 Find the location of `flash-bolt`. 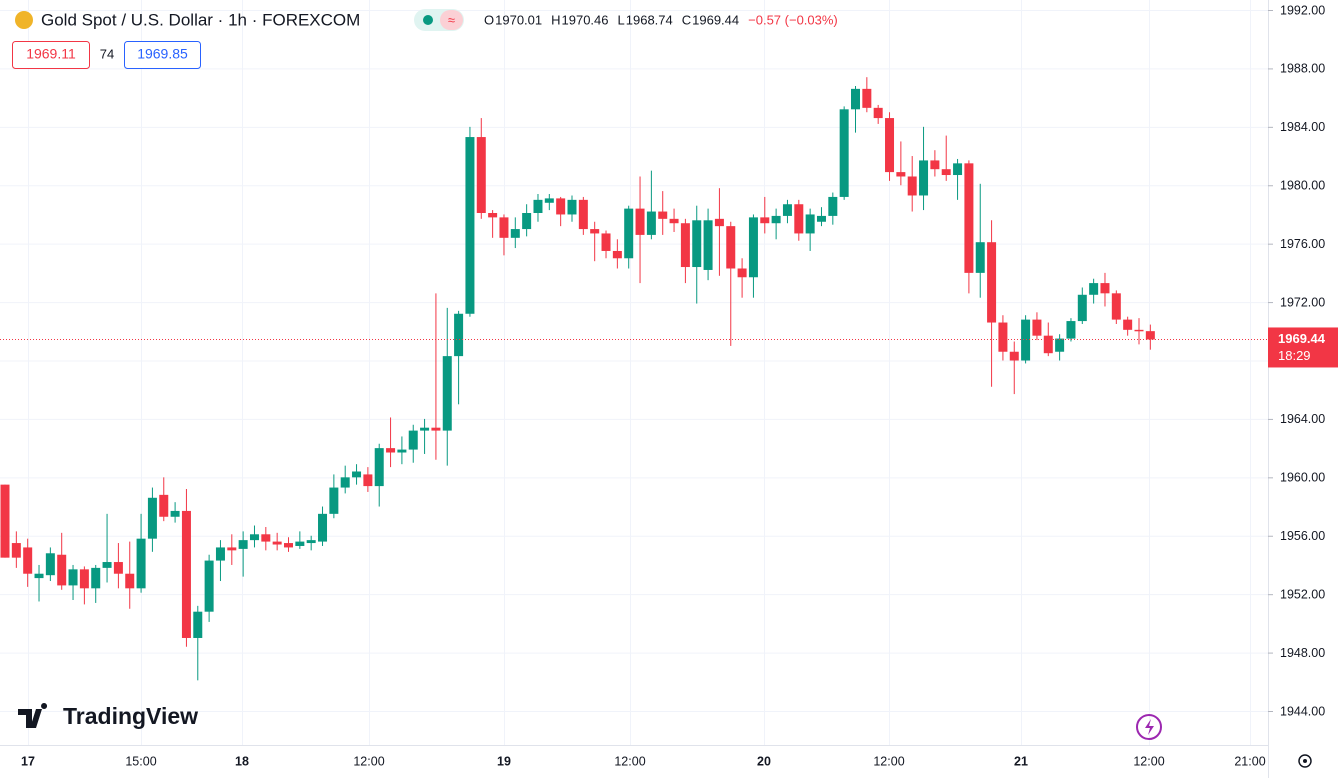

flash-bolt is located at coordinates (1149, 727).